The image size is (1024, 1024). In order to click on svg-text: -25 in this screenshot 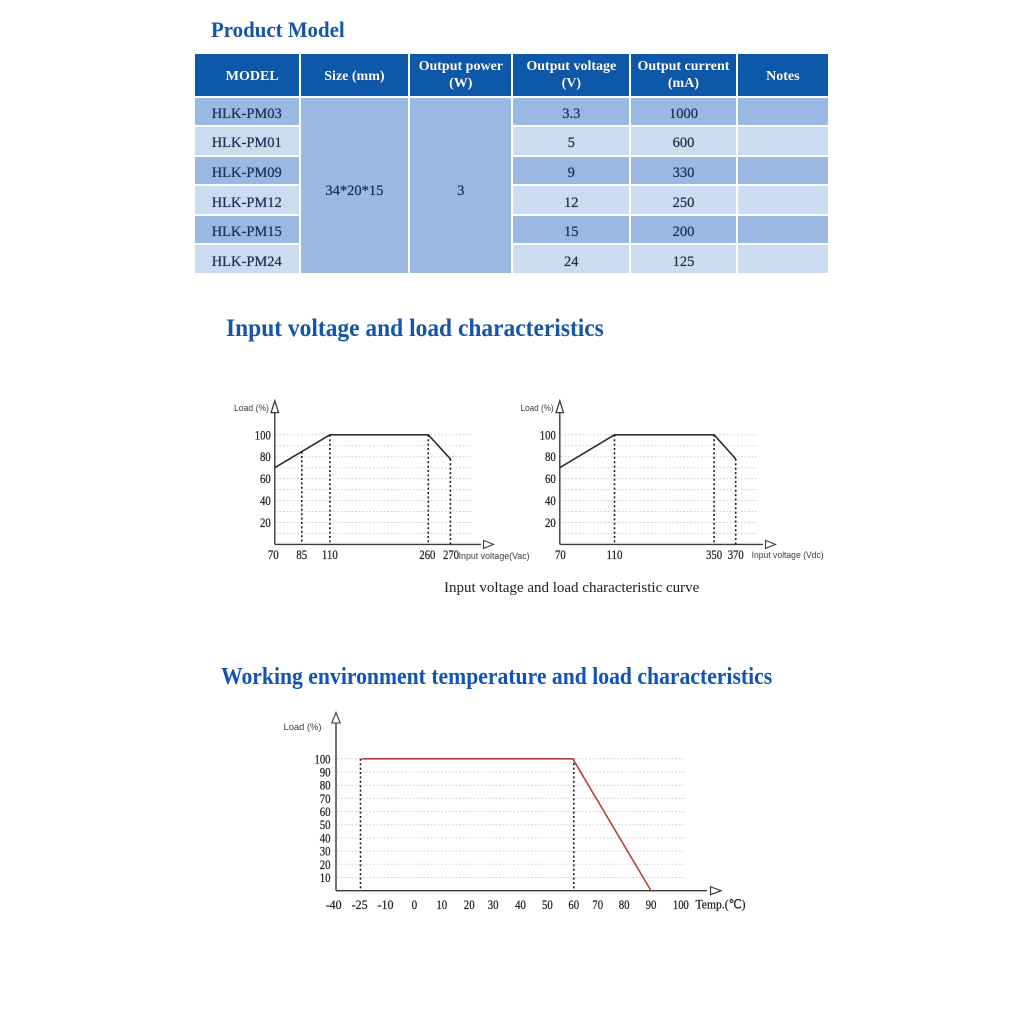, I will do `click(360, 904)`.